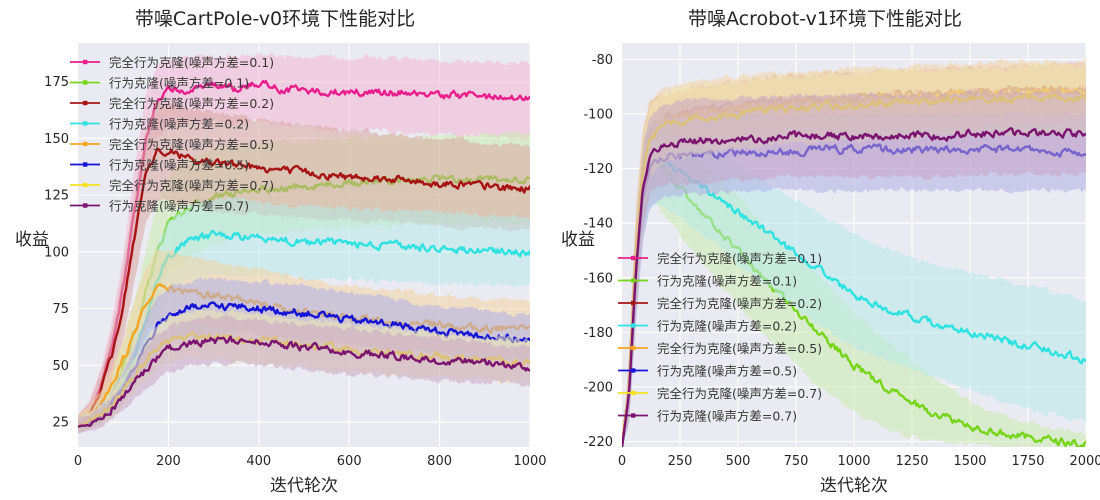  What do you see at coordinates (56, 252) in the screenshot?
I see `y-tick-label: 100` at bounding box center [56, 252].